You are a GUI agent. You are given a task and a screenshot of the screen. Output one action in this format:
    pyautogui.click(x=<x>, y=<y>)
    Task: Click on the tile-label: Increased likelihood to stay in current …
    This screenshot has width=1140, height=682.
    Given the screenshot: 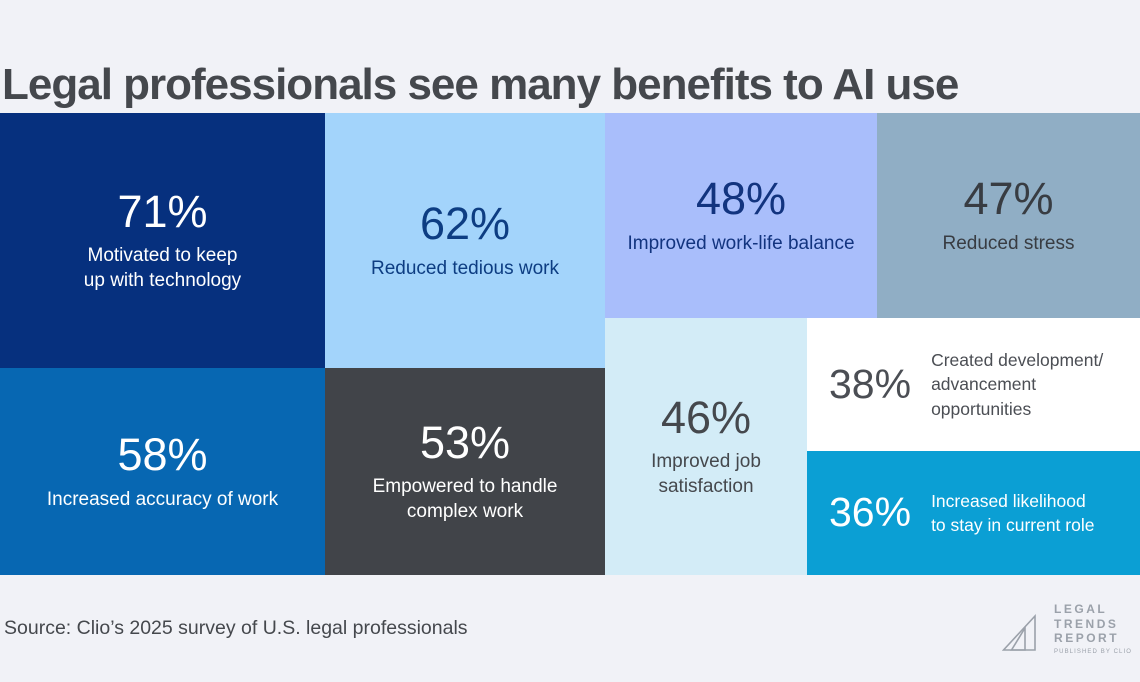 What is the action you would take?
    pyautogui.click(x=1013, y=512)
    